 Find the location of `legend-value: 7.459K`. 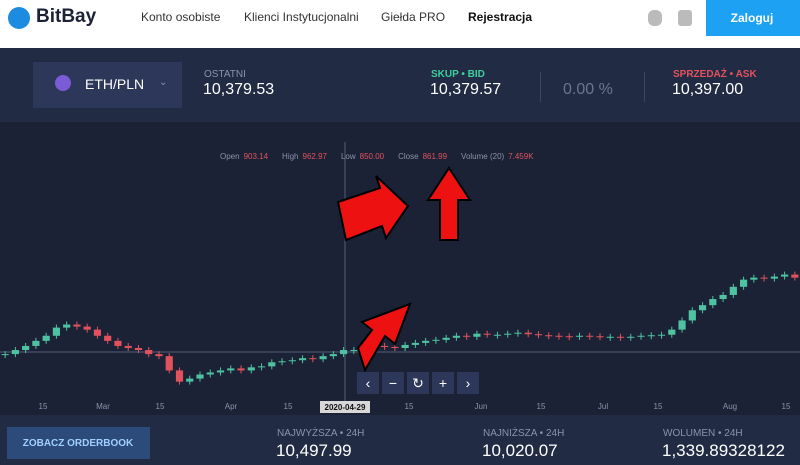

legend-value: 7.459K is located at coordinates (521, 156).